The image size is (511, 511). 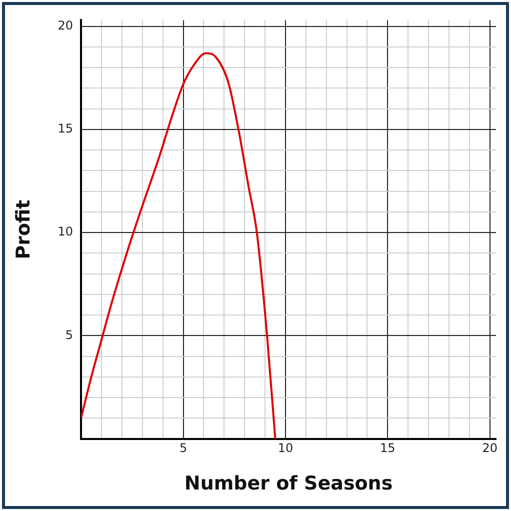 I want to click on y-tick-label: 10, so click(x=66, y=231).